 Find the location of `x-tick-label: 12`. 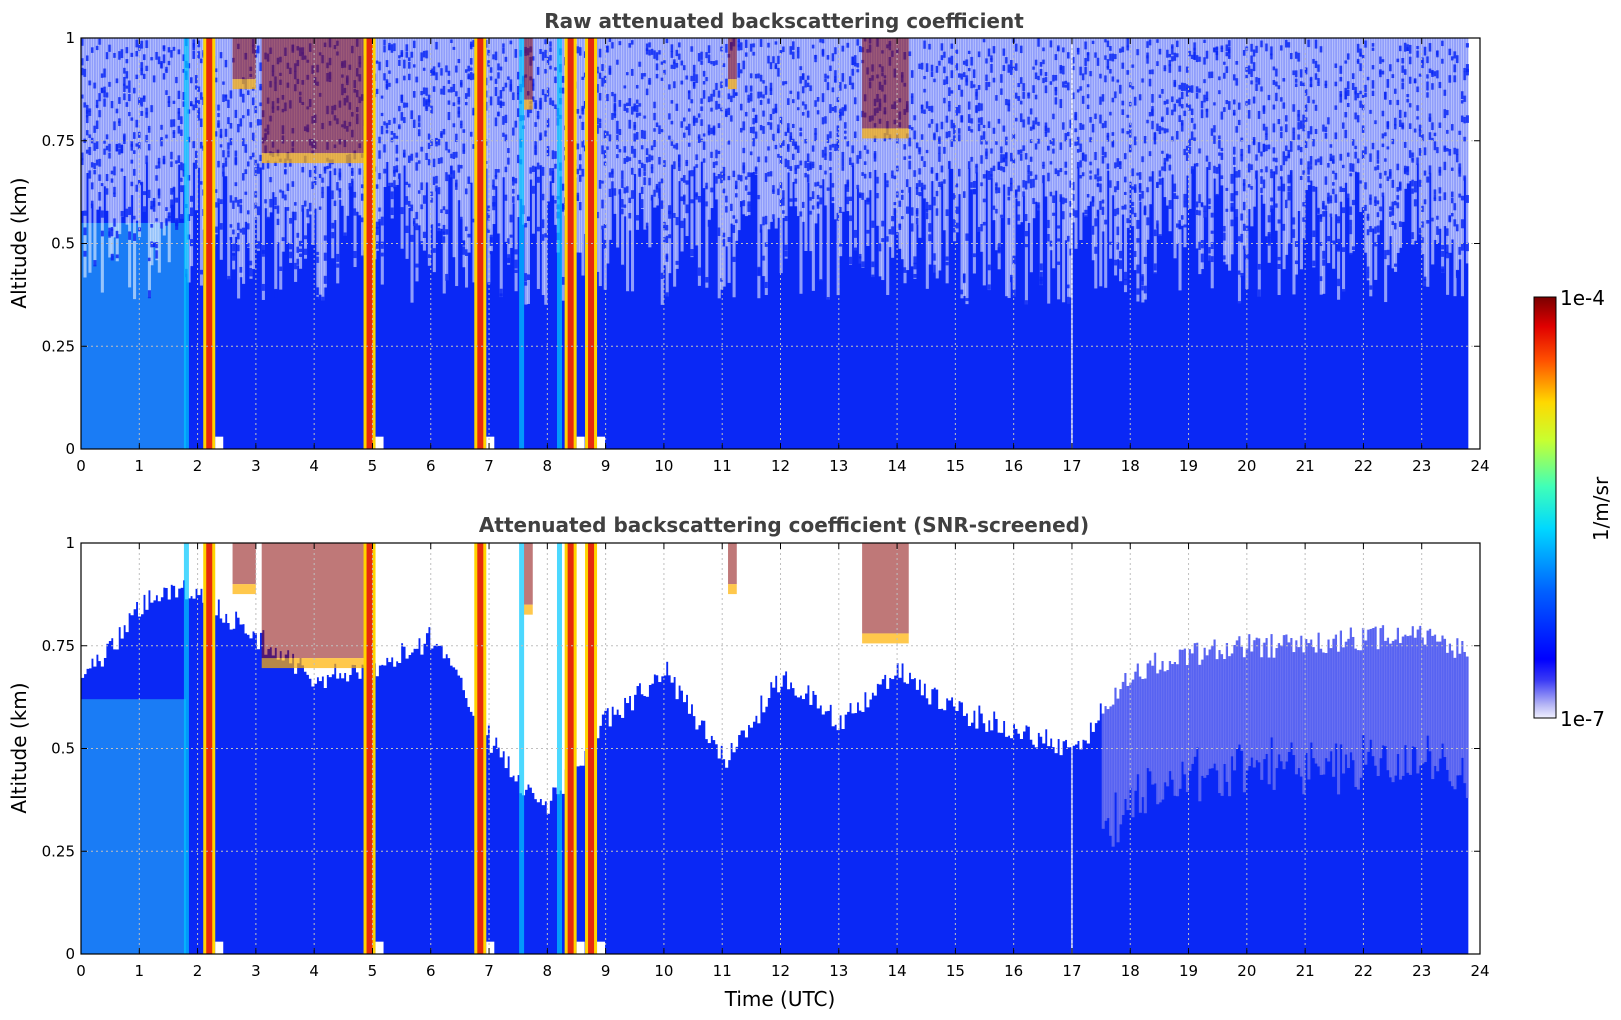

x-tick-label: 12 is located at coordinates (780, 971).